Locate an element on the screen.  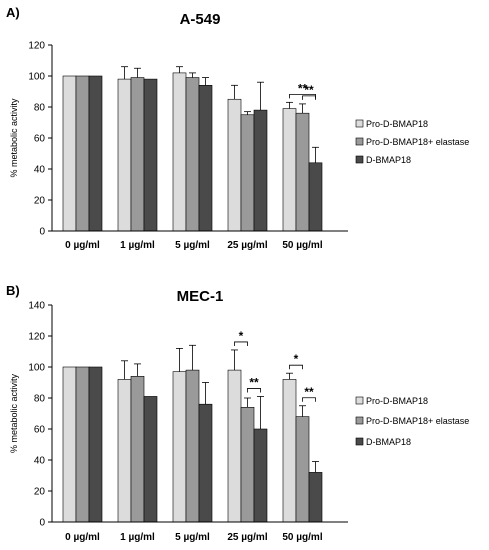
y-tick-label: 140 is located at coordinates (36, 306).